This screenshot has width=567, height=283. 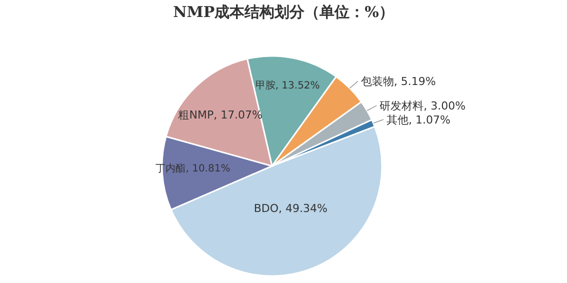 I want to click on slice-label: 包装物, 5.19%, so click(x=398, y=81).